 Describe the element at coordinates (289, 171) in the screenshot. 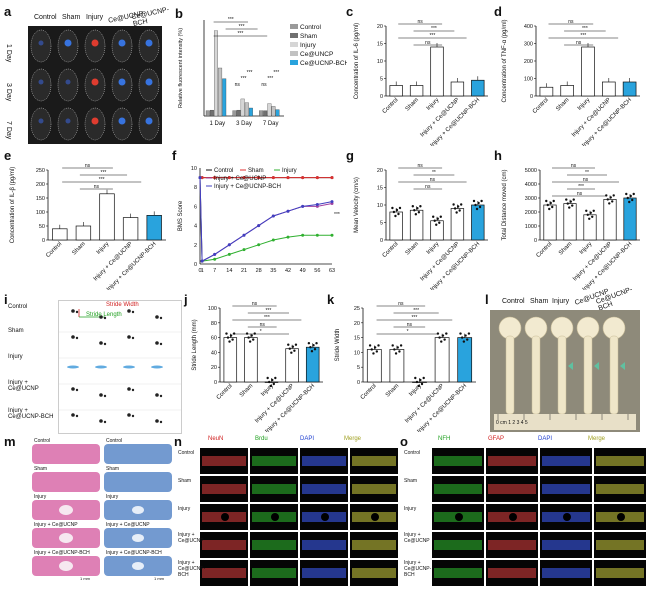

I see `legend-label: Injury` at that location.